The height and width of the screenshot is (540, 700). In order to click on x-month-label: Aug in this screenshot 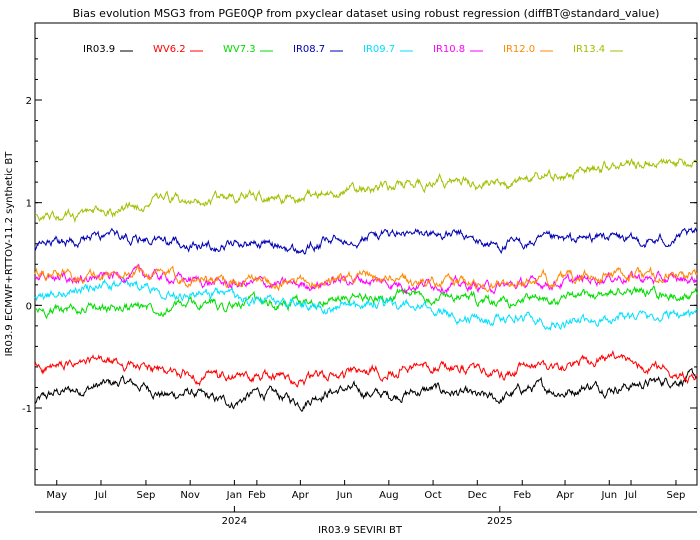, I will do `click(389, 495)`.